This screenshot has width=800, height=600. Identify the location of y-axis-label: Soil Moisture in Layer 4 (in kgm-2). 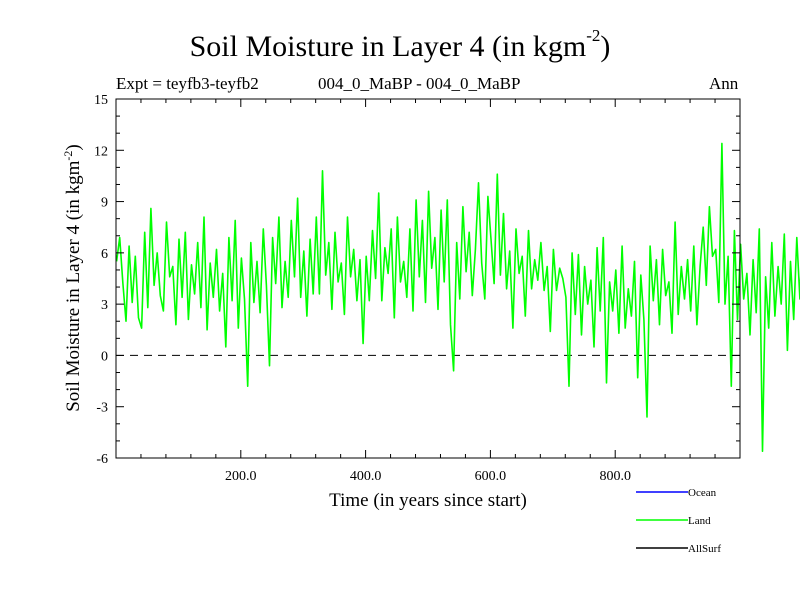
(72, 278).